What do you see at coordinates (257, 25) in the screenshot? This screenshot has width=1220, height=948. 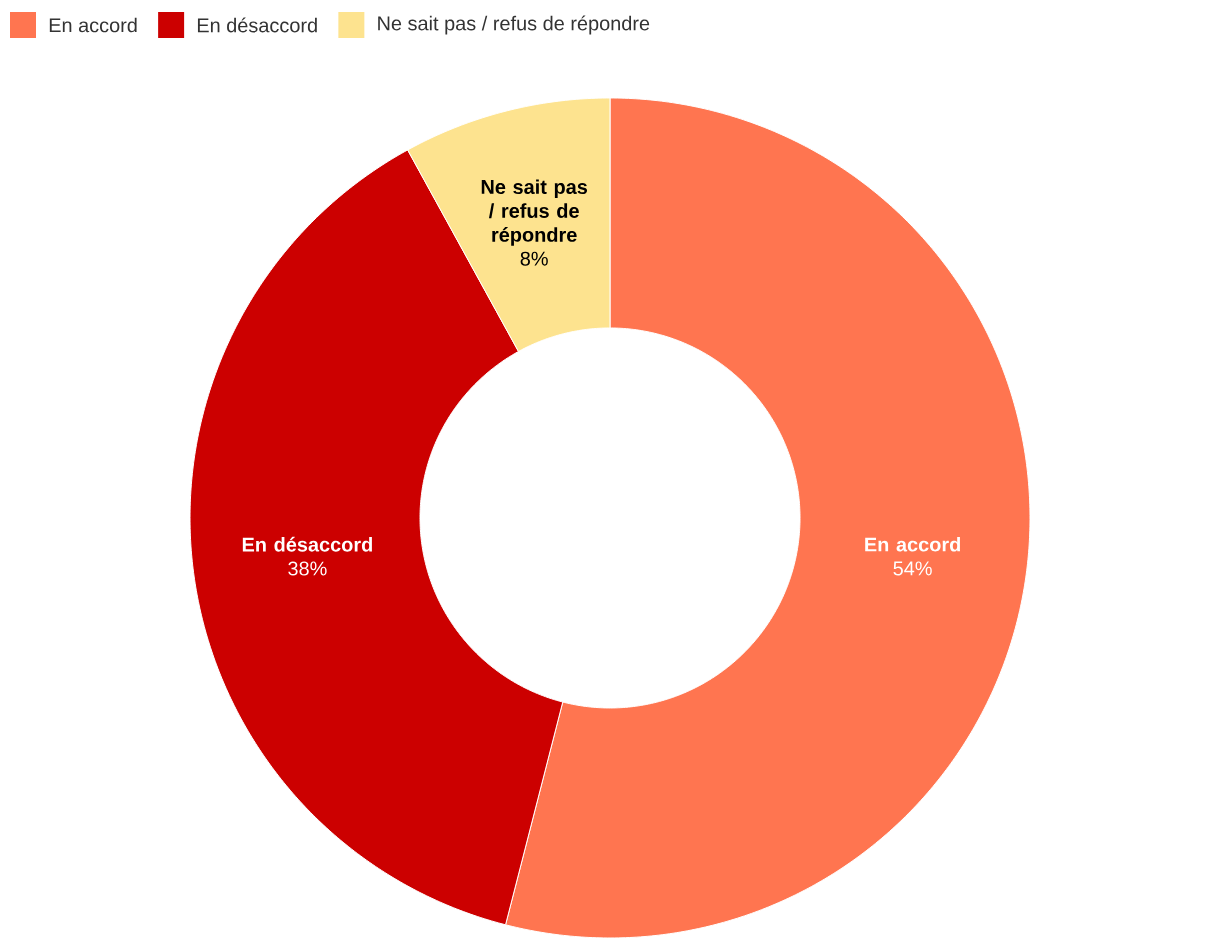 I see `legend-label: En désaccord` at bounding box center [257, 25].